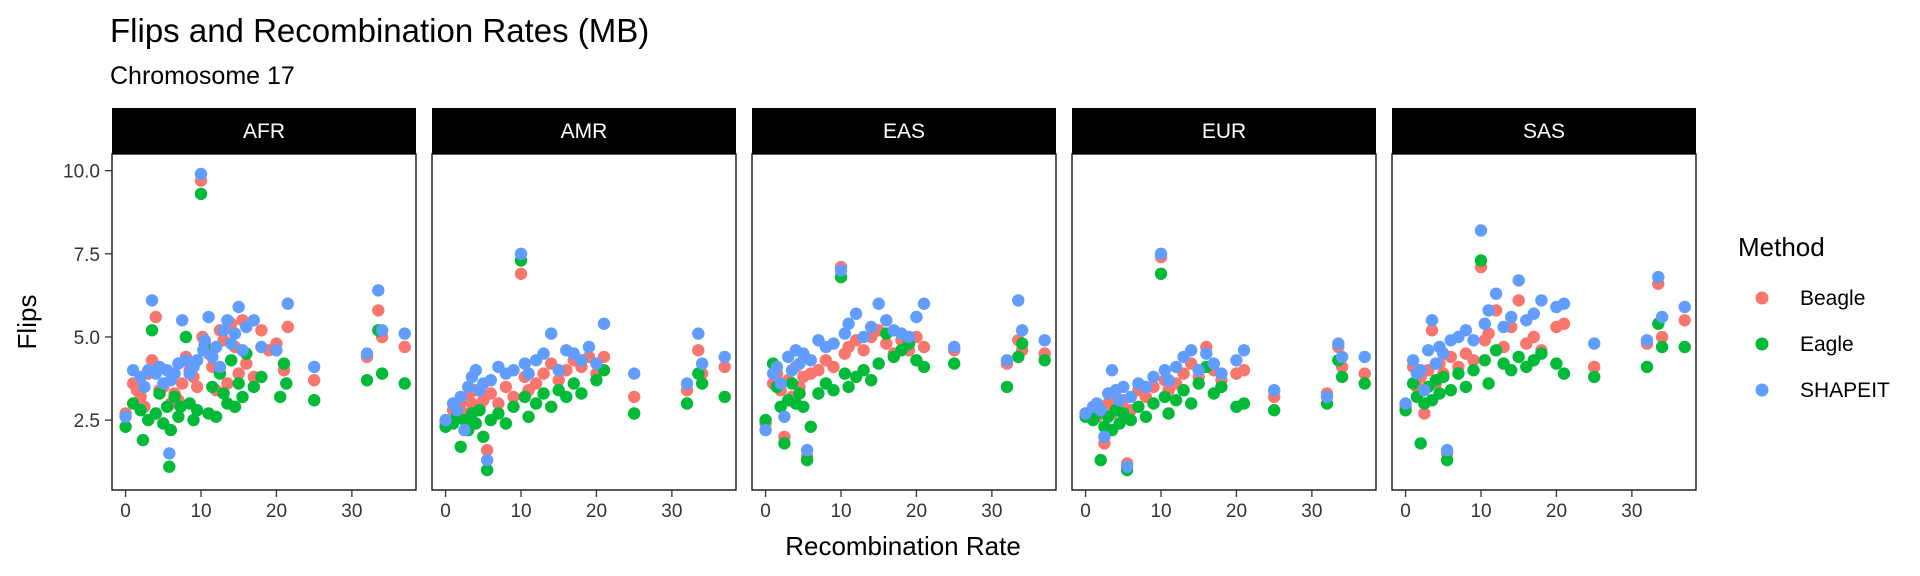  Describe the element at coordinates (445, 511) in the screenshot. I see `x-tick-label: 0` at that location.